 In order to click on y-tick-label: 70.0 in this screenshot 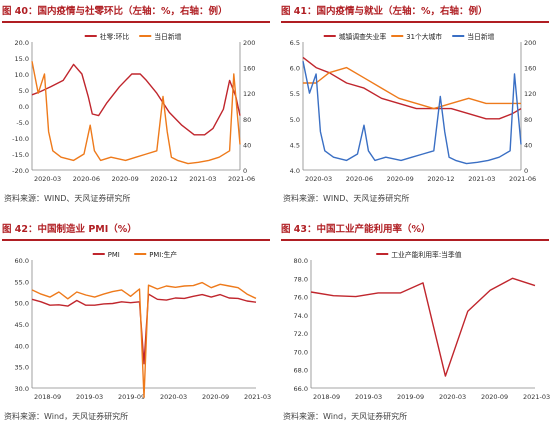, I will do `click(301, 352)`.